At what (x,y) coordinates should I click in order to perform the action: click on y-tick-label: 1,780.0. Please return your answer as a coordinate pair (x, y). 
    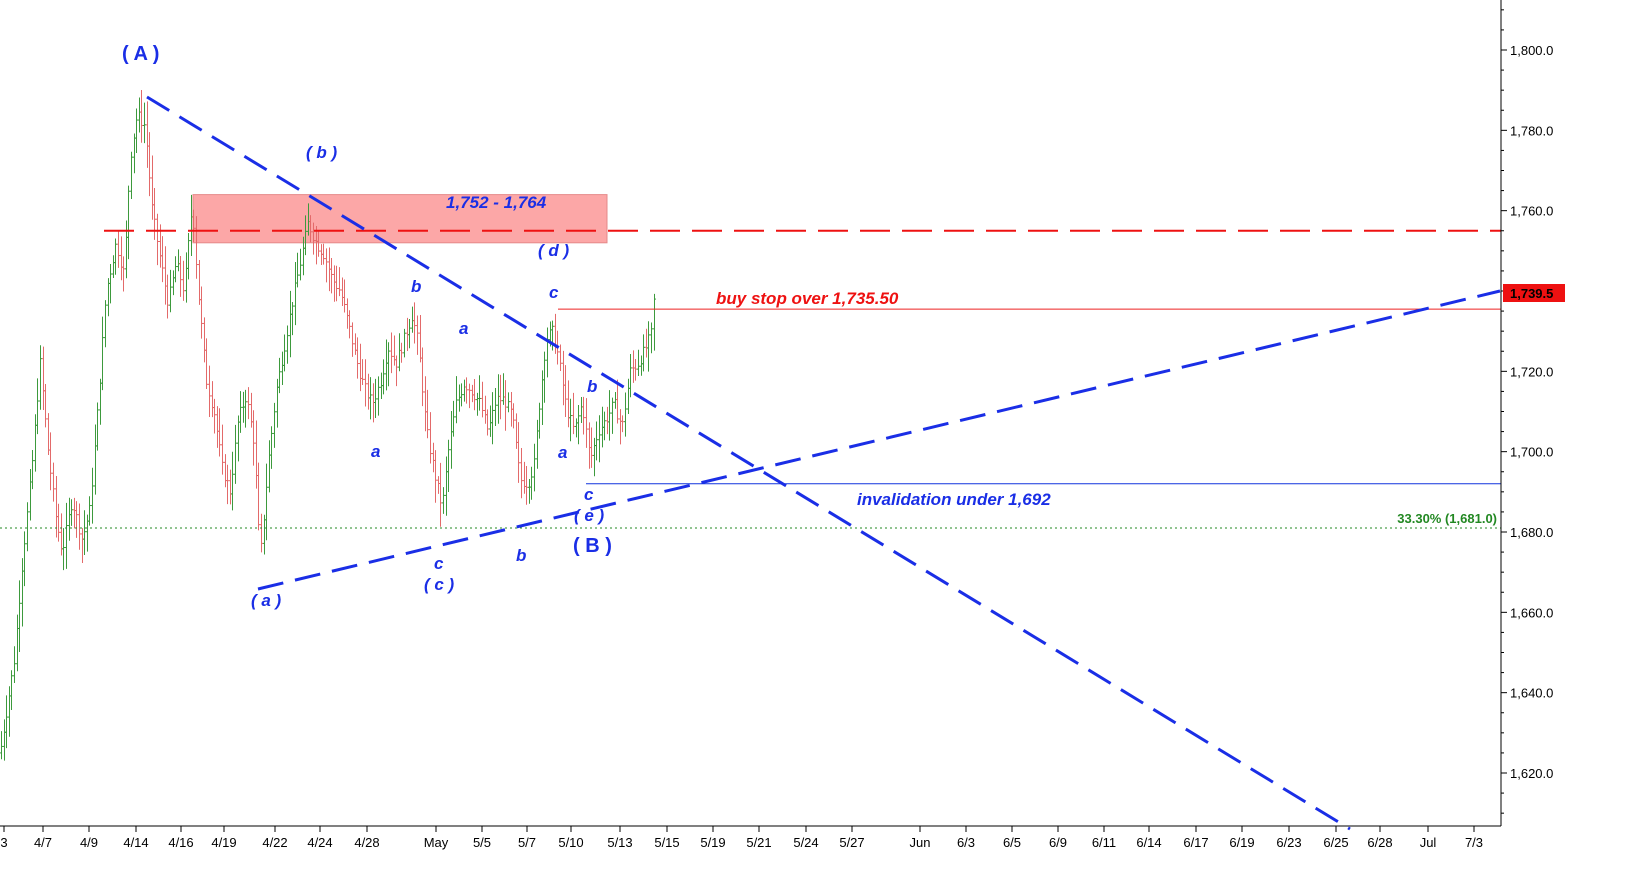
    Looking at the image, I should click on (1531, 130).